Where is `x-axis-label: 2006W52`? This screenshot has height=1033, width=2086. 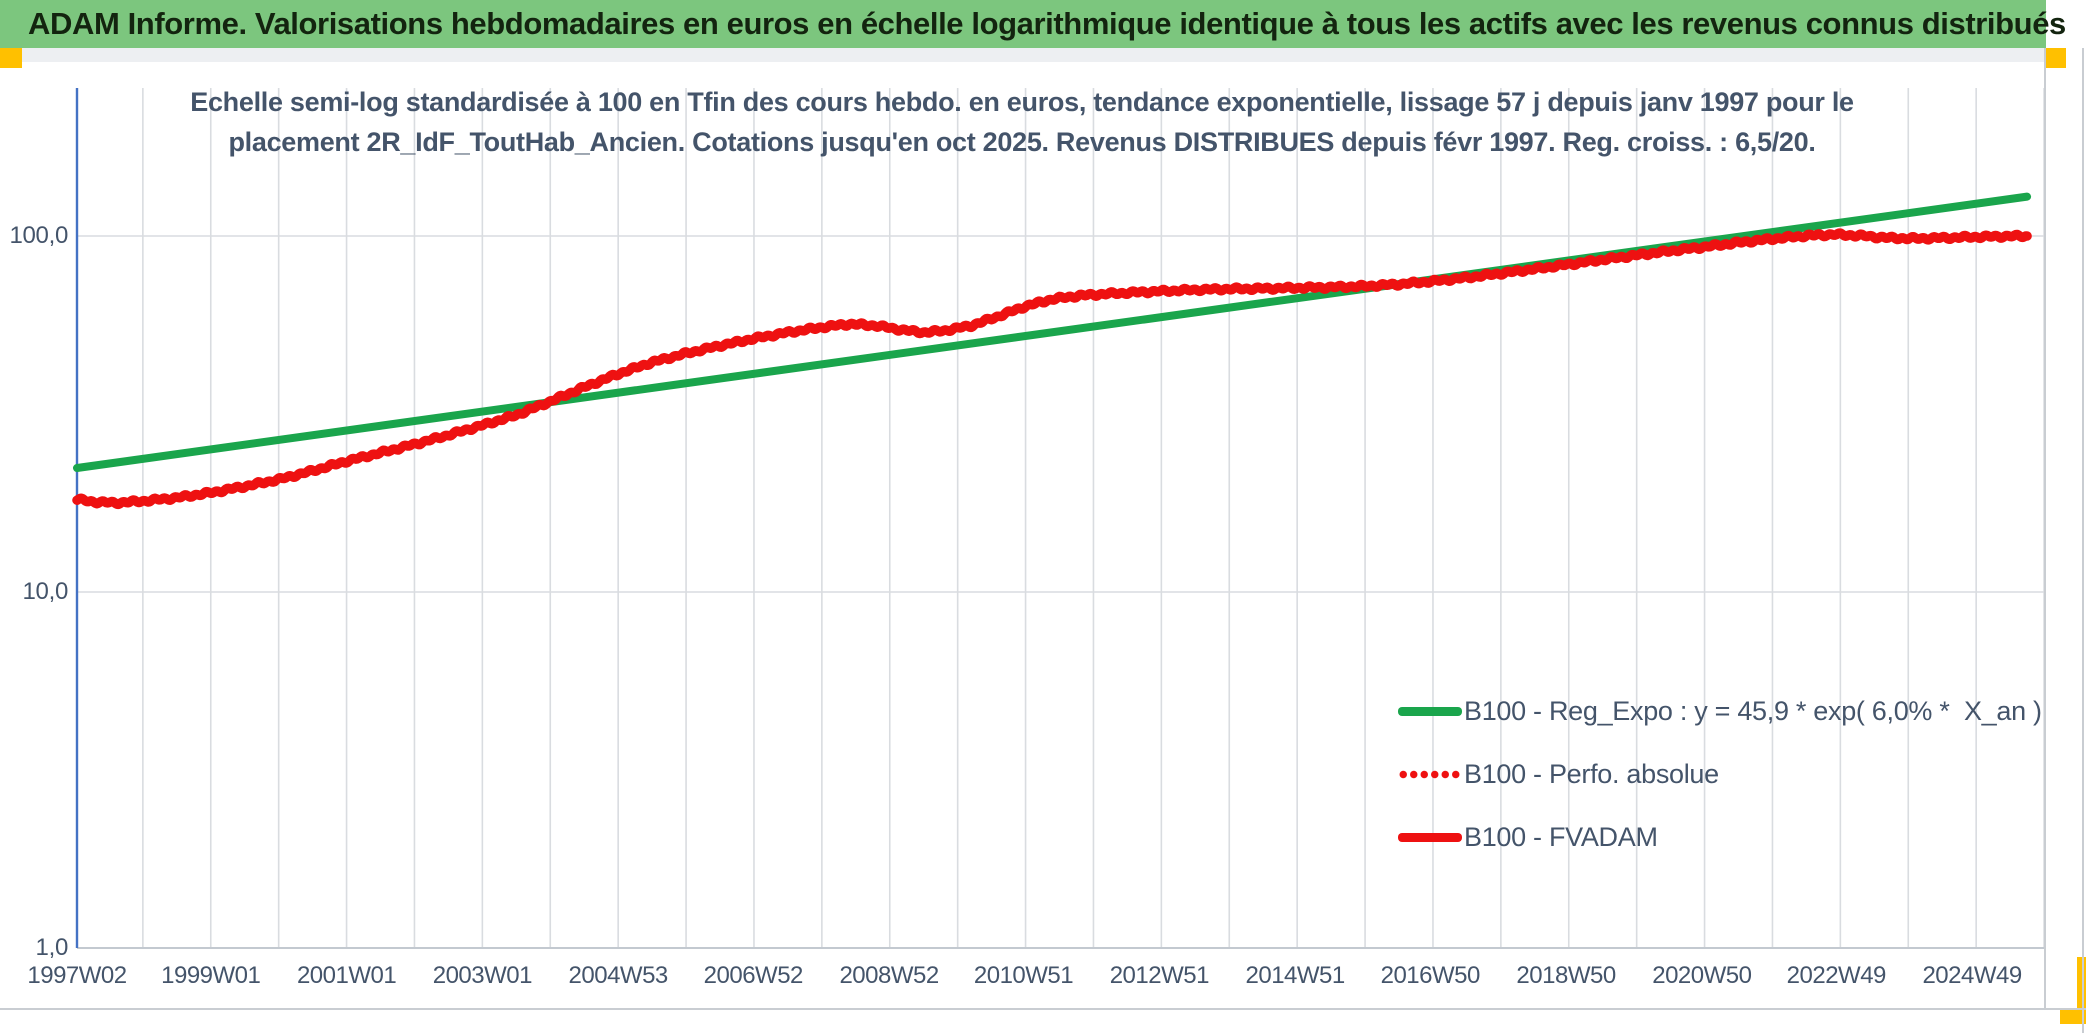 x-axis-label: 2006W52 is located at coordinates (753, 975).